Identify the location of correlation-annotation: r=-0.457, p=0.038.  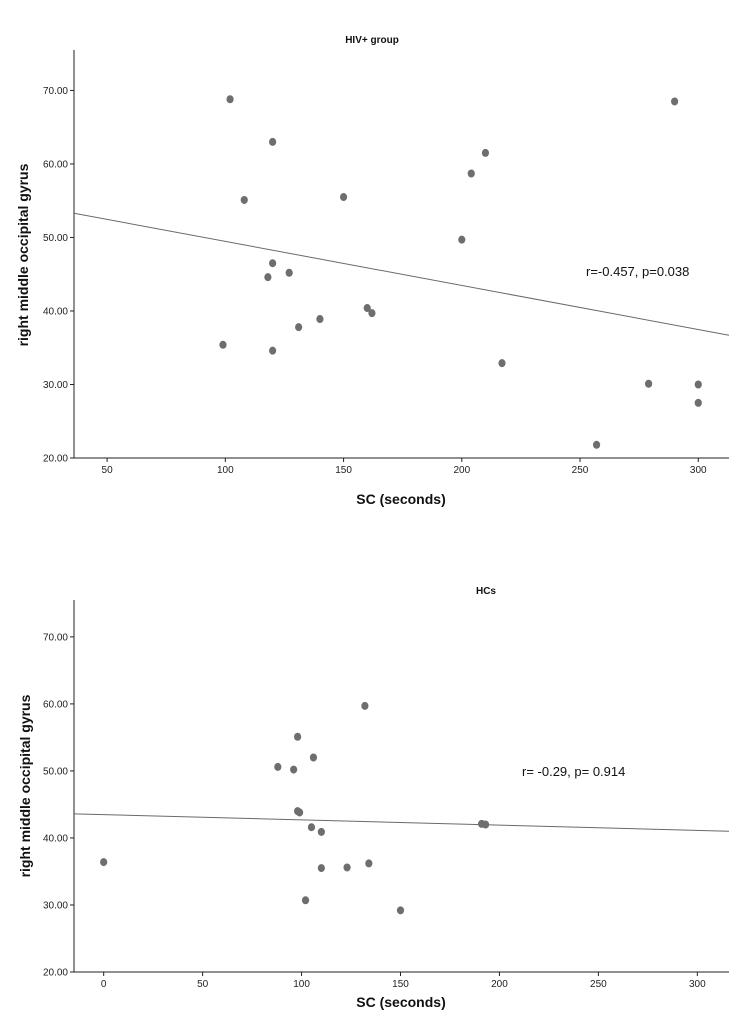
(637, 271).